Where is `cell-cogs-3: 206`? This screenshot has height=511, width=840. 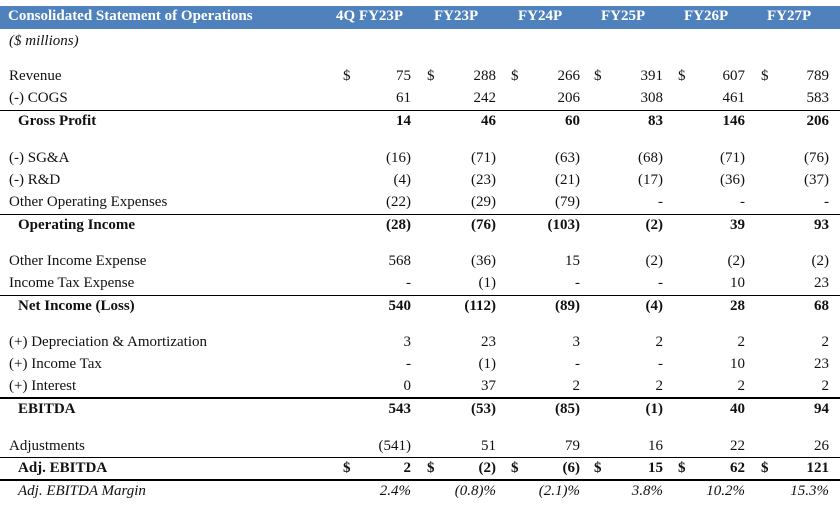
cell-cogs-3: 206 is located at coordinates (569, 98).